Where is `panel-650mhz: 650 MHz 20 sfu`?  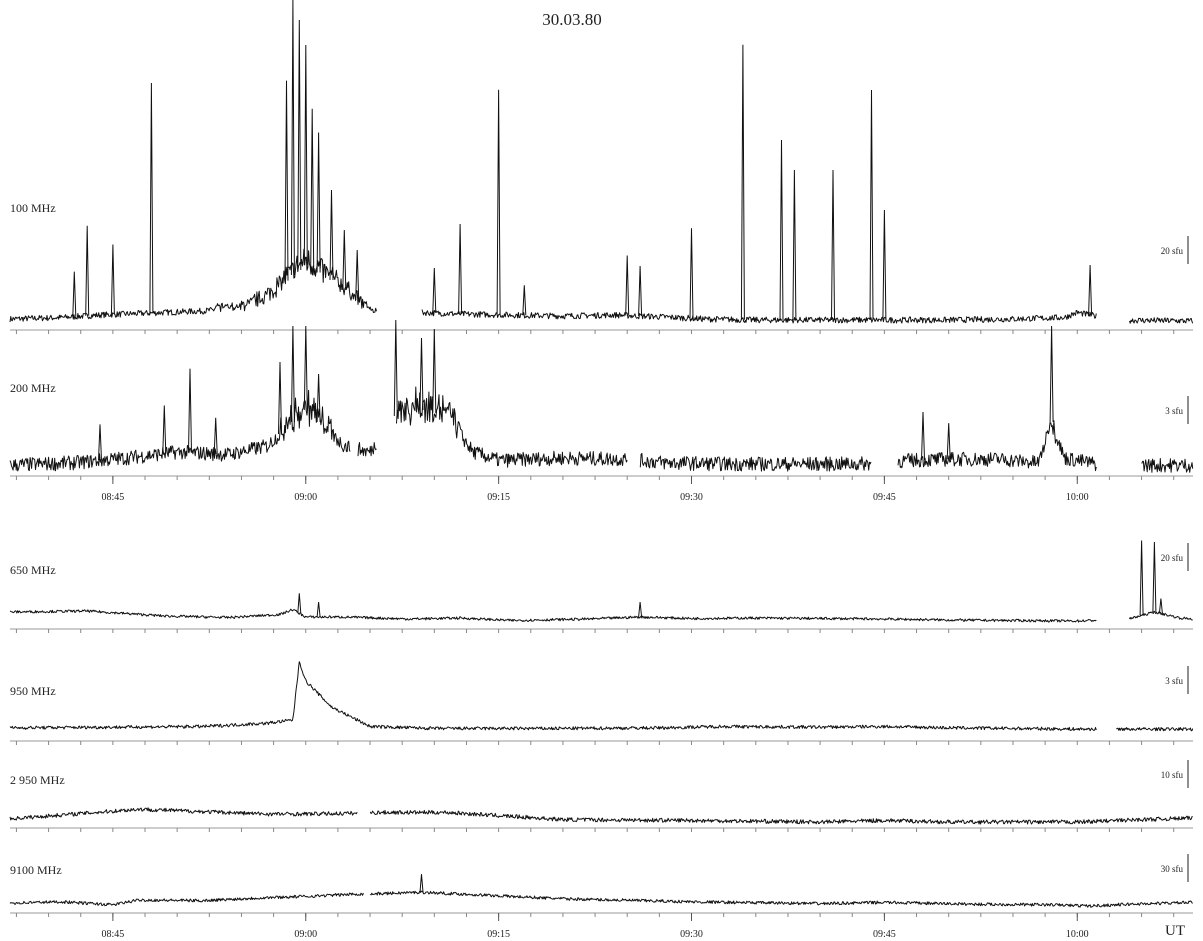 panel-650mhz: 650 MHz 20 sfu is located at coordinates (601, 586).